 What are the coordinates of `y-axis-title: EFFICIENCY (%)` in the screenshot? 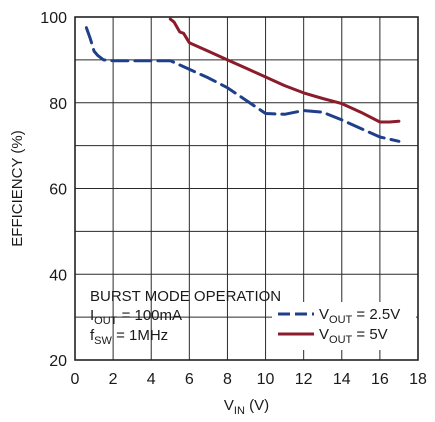 It's located at (17, 188).